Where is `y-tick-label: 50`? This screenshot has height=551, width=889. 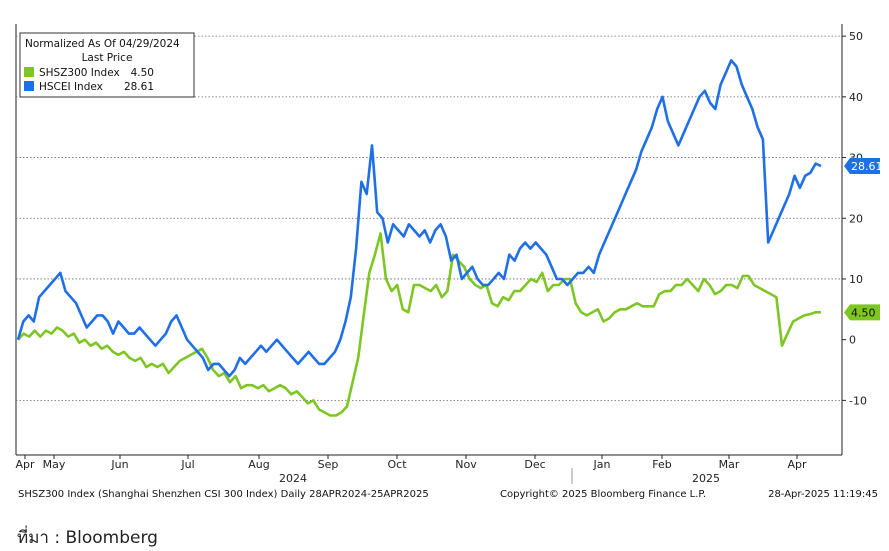
y-tick-label: 50 is located at coordinates (856, 36).